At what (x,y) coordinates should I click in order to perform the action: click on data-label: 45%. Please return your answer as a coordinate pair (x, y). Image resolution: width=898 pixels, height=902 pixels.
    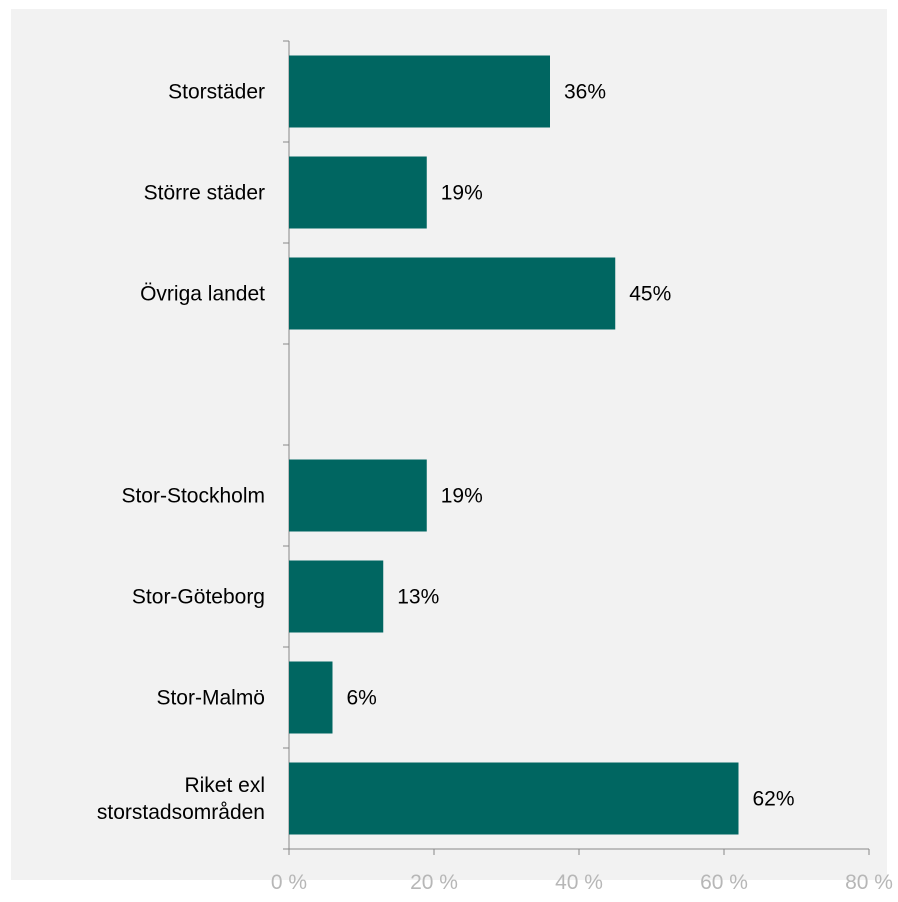
    Looking at the image, I should click on (650, 294).